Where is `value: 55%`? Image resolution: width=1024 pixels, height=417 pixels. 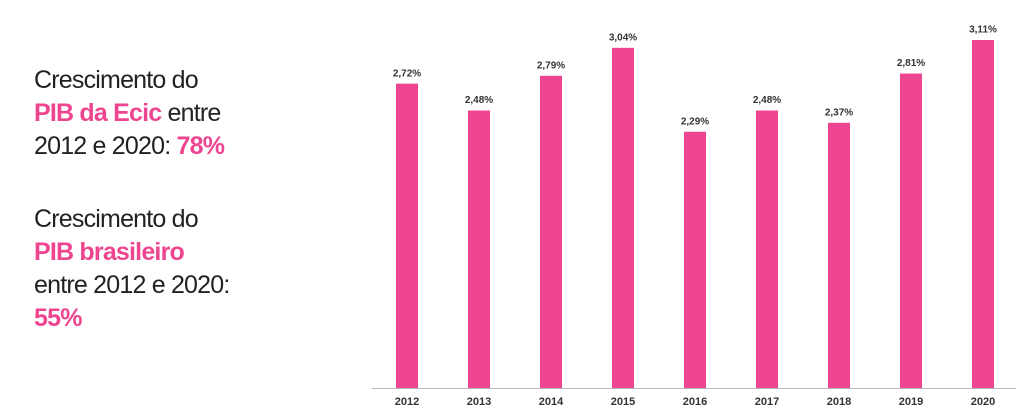 value: 55% is located at coordinates (58, 318).